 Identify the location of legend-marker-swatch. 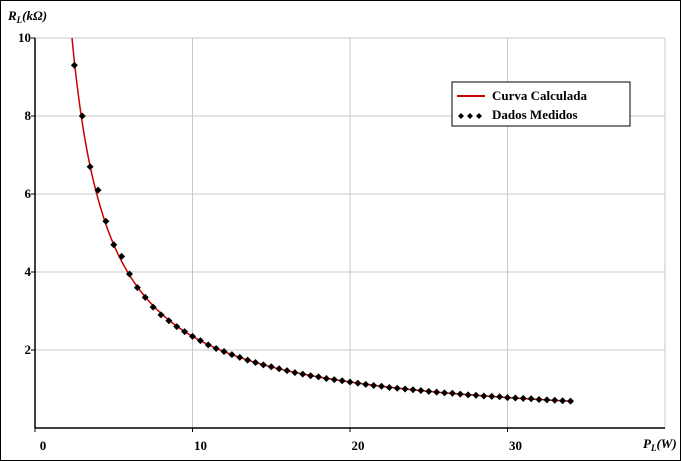
(470, 116).